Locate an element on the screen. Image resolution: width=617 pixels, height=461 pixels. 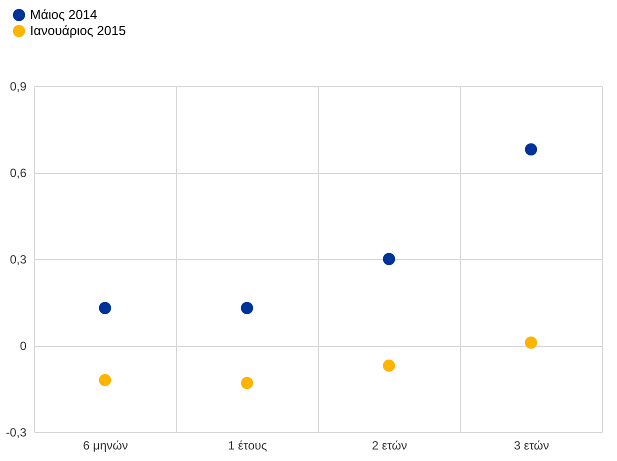
x-tick-label: 3 ετών is located at coordinates (532, 445).